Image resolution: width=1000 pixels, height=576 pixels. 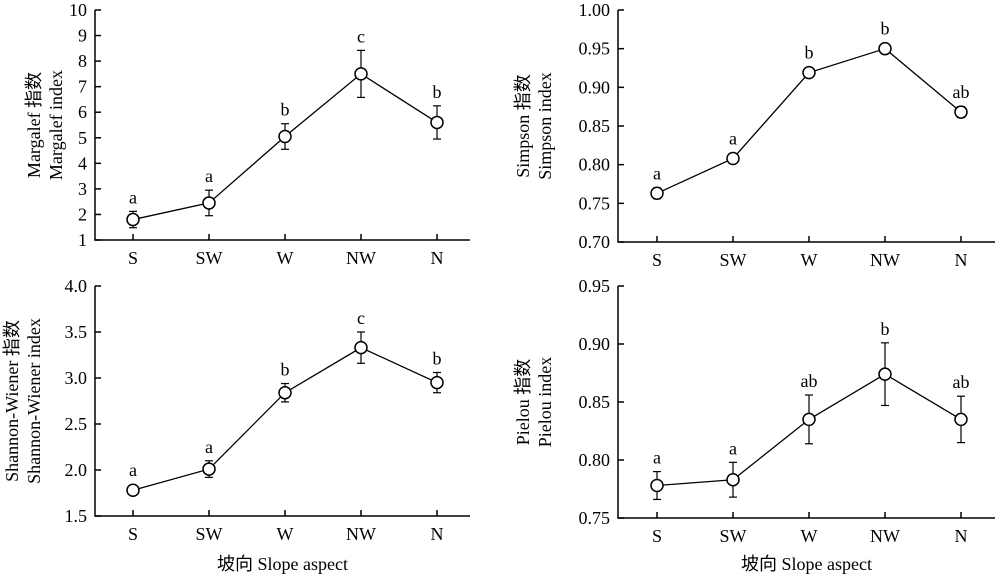 What do you see at coordinates (76, 378) in the screenshot?
I see `y-tick-label: 3.0` at bounding box center [76, 378].